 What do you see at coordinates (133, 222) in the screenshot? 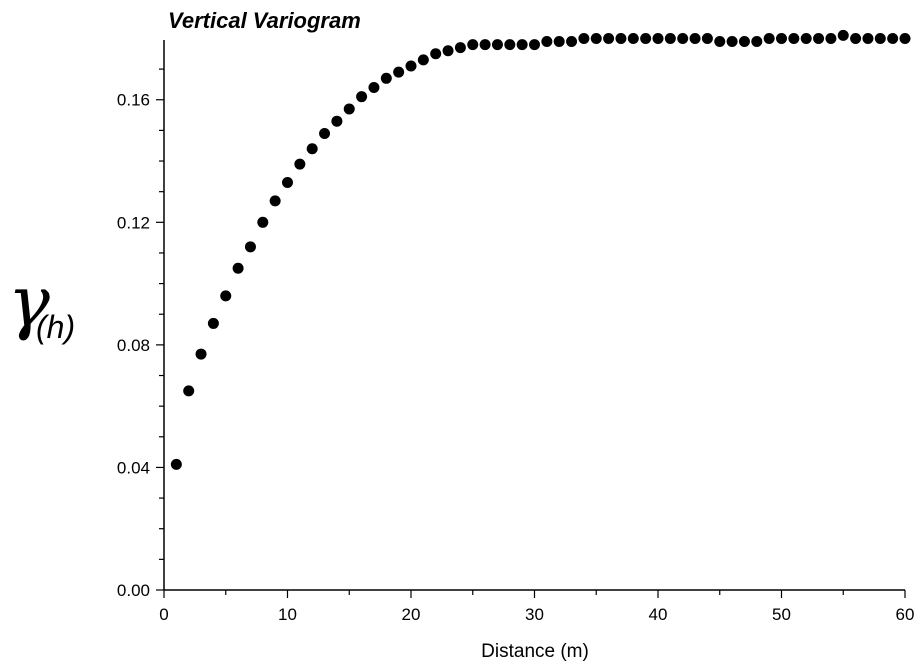
I see `y-tick-label: 0.12` at bounding box center [133, 222].